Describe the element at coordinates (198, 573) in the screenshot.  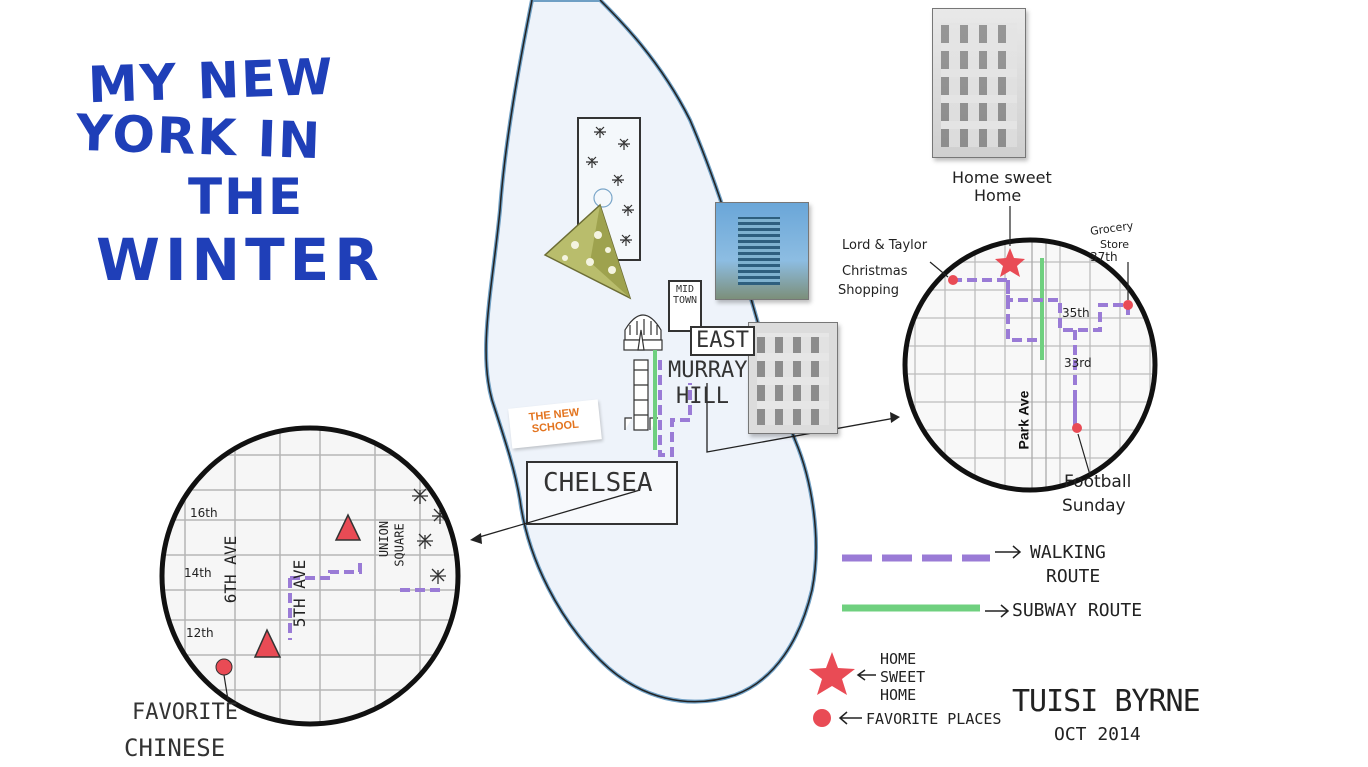
I see `street-14-label: 14th` at that location.